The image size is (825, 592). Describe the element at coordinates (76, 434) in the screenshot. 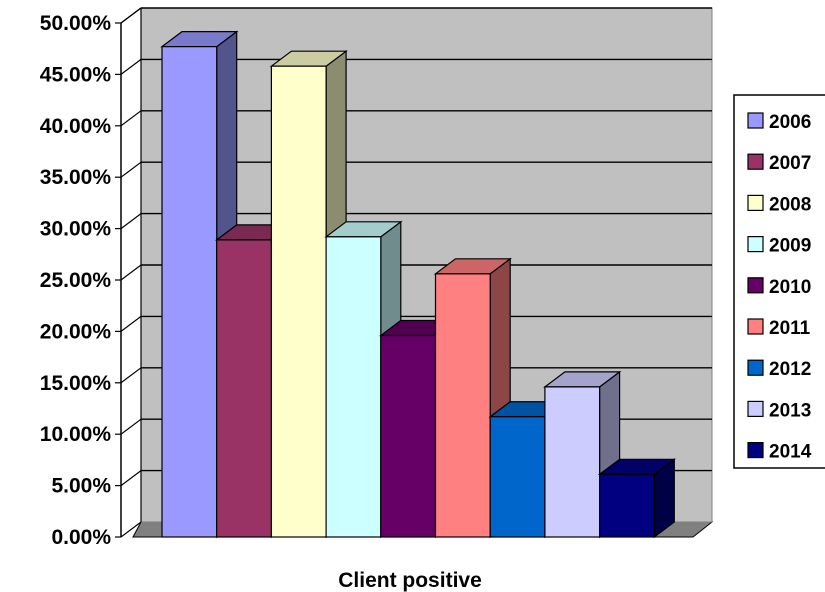

I see `y-tick-label: 10.00%` at that location.